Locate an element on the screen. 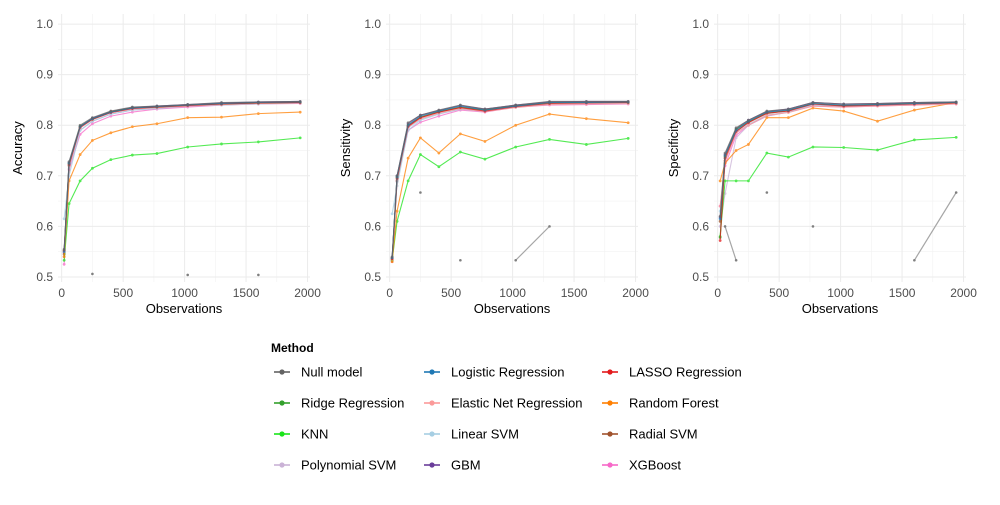 The image size is (1000, 505). legend-label: GBM is located at coordinates (466, 465).